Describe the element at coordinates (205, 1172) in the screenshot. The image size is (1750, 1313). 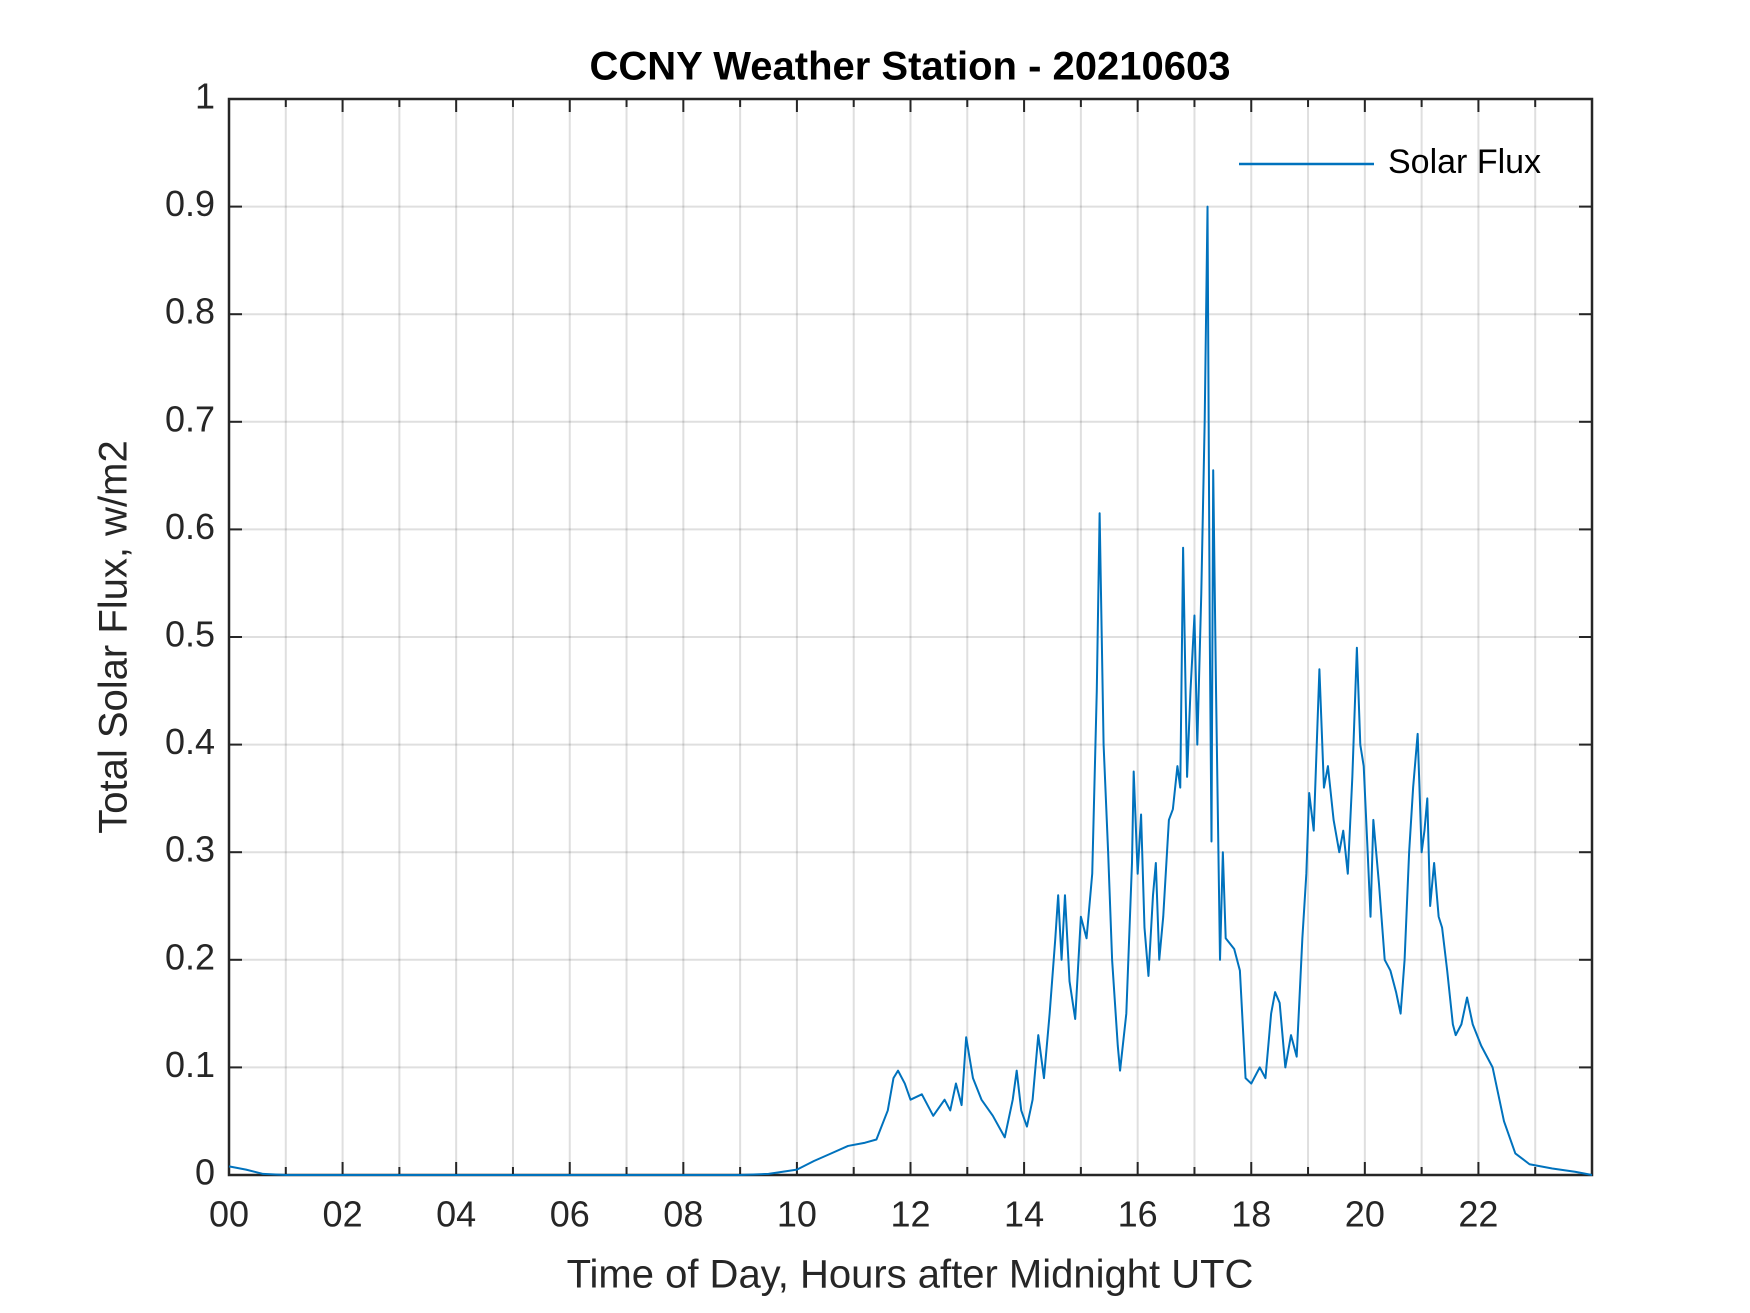
I see `y-tick-label: 0` at that location.